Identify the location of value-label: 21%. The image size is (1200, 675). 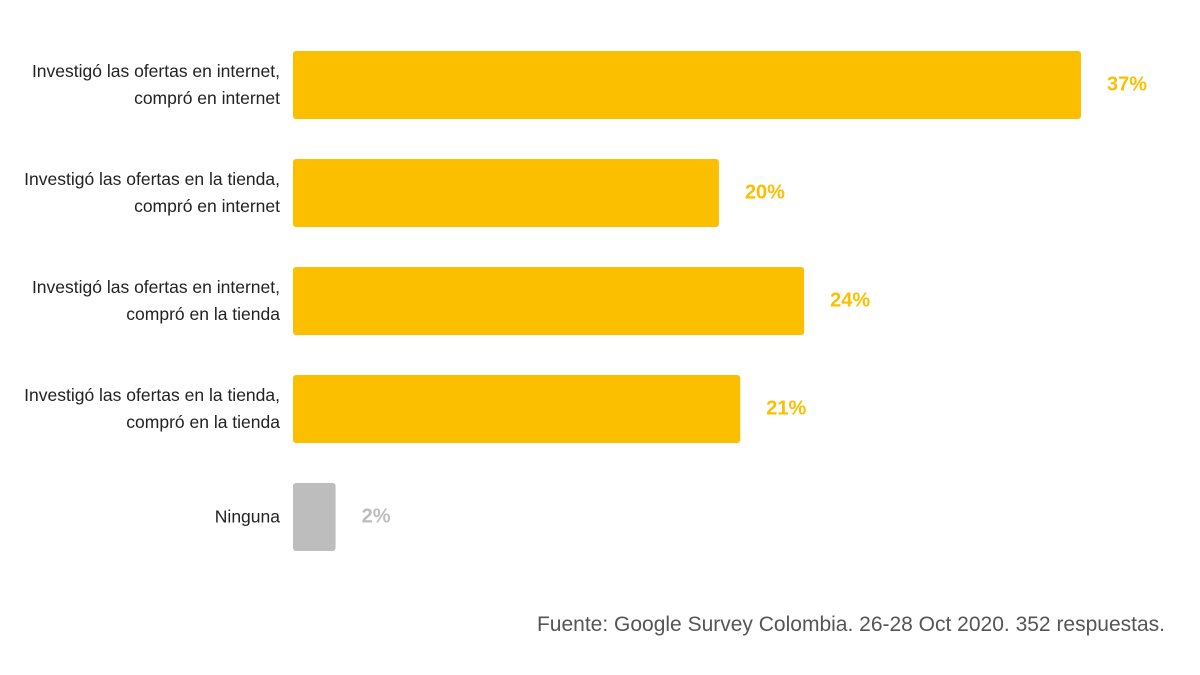
(786, 408).